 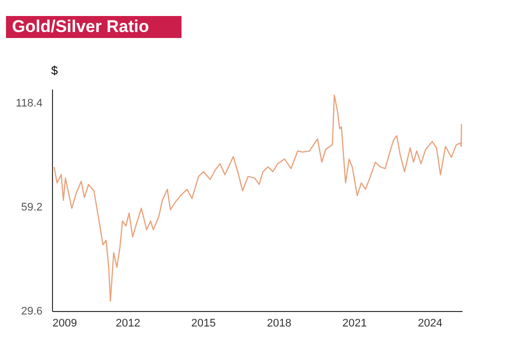 I want to click on y-tick-label: 29.6, so click(x=31, y=312).